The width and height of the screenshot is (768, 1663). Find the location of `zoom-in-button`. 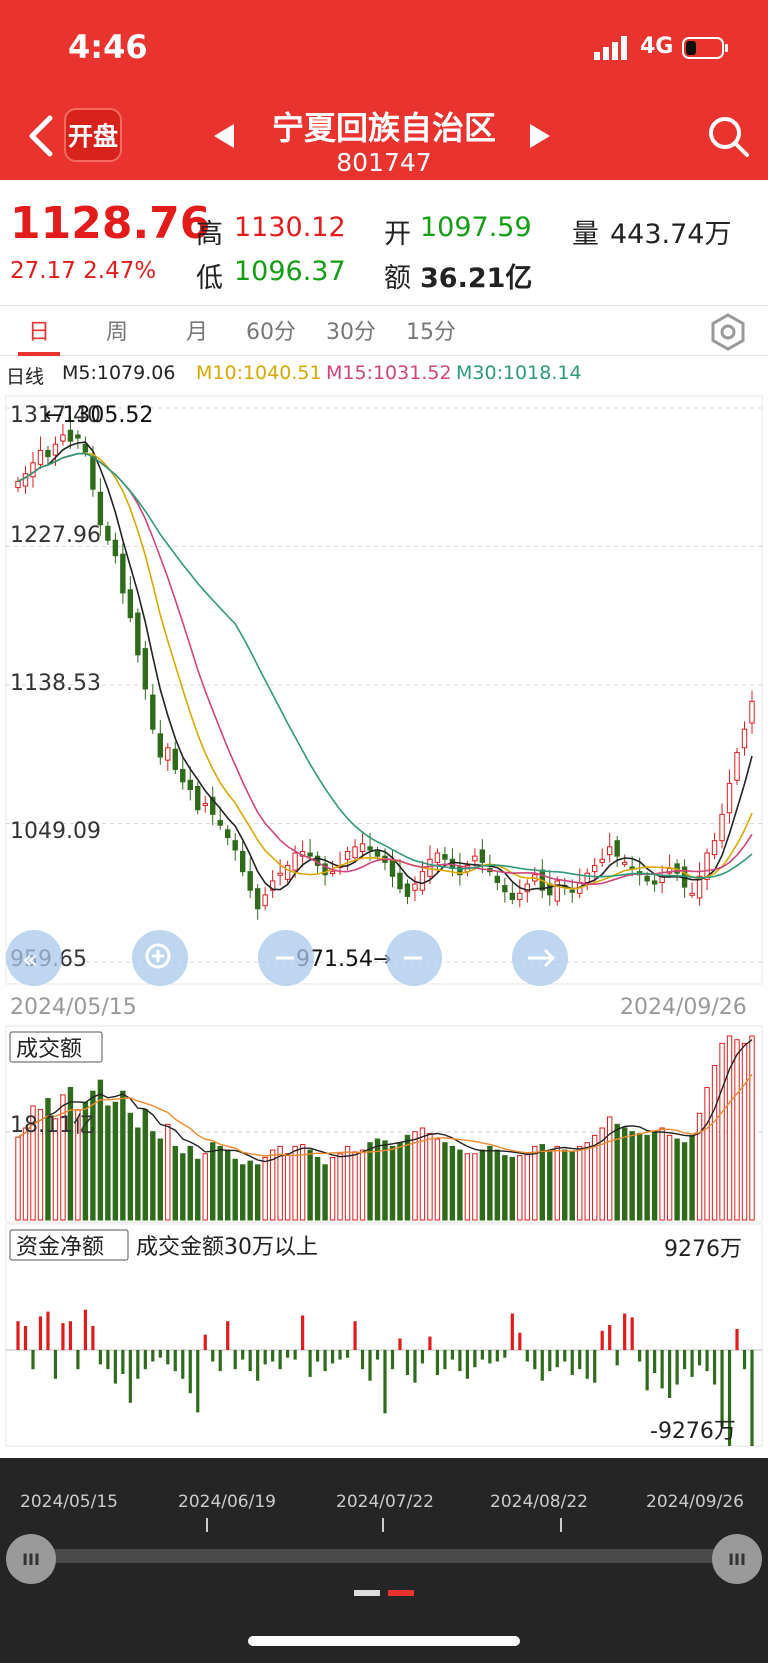

zoom-in-button is located at coordinates (160, 958).